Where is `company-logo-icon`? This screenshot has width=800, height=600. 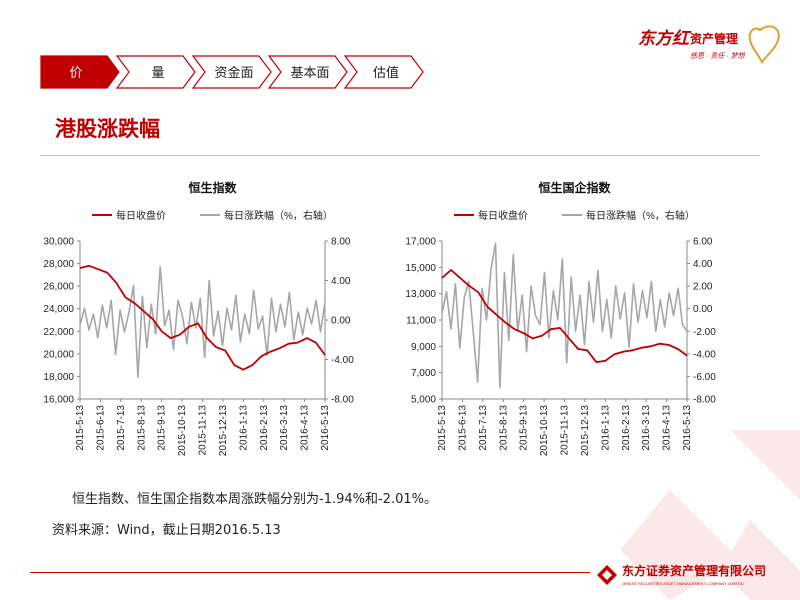
company-logo-icon is located at coordinates (607, 575).